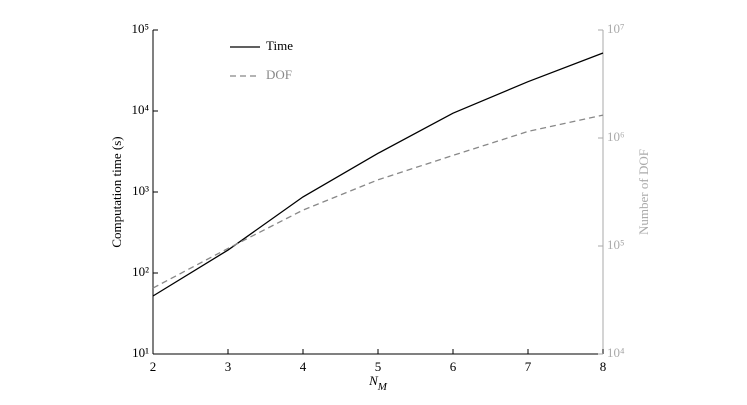 Image resolution: width=747 pixels, height=405 pixels. What do you see at coordinates (382, 387) in the screenshot?
I see `x-axis-label-subscript: M` at bounding box center [382, 387].